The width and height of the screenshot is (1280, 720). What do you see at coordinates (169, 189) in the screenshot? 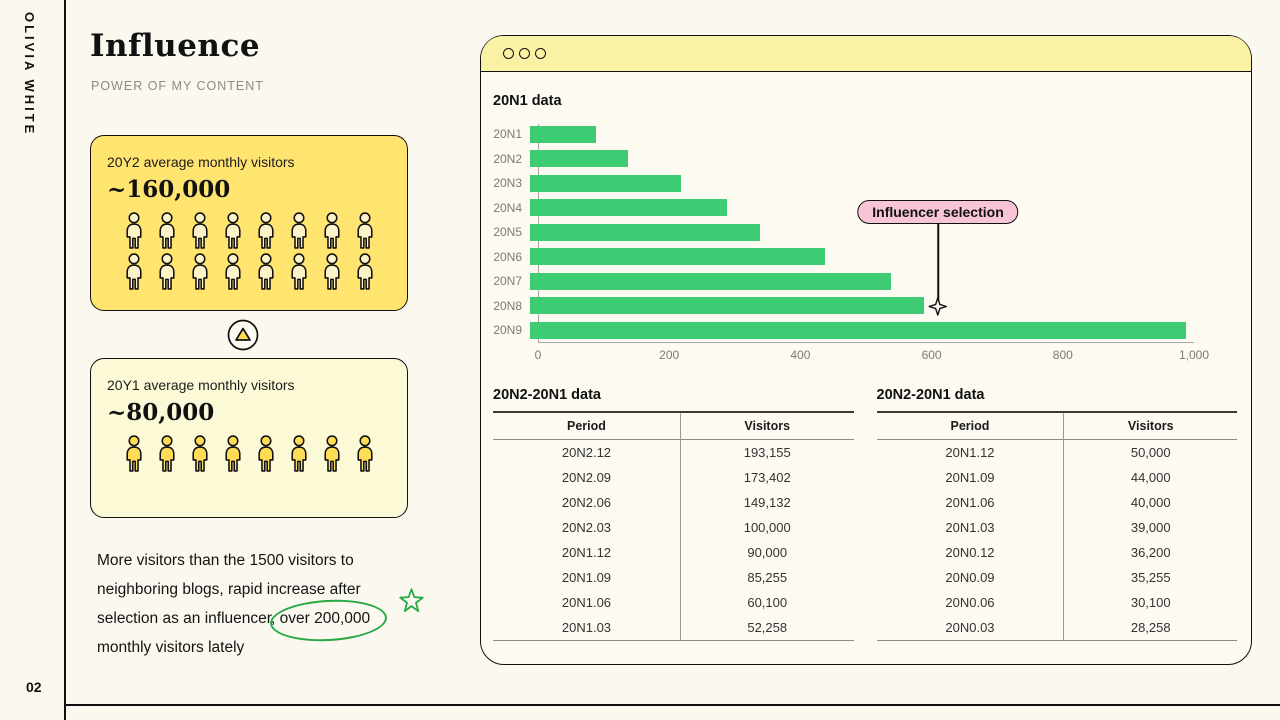
I see `stat-card-value: ~160,000` at bounding box center [169, 189].